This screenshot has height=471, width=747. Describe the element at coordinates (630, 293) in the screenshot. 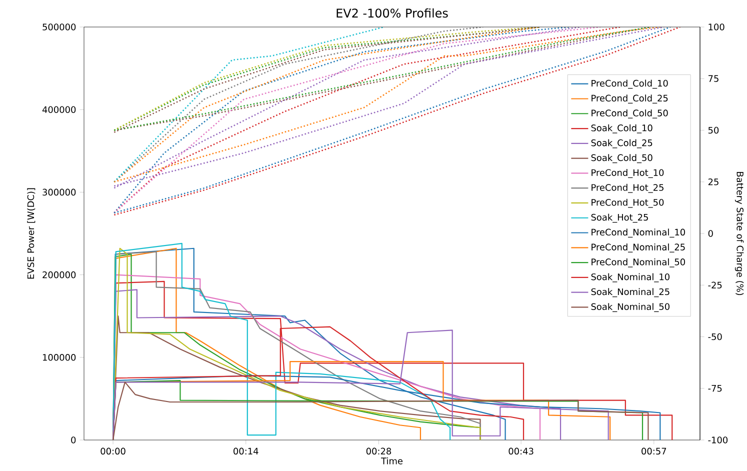

I see `legend-label: Soak_Nominal_25` at that location.